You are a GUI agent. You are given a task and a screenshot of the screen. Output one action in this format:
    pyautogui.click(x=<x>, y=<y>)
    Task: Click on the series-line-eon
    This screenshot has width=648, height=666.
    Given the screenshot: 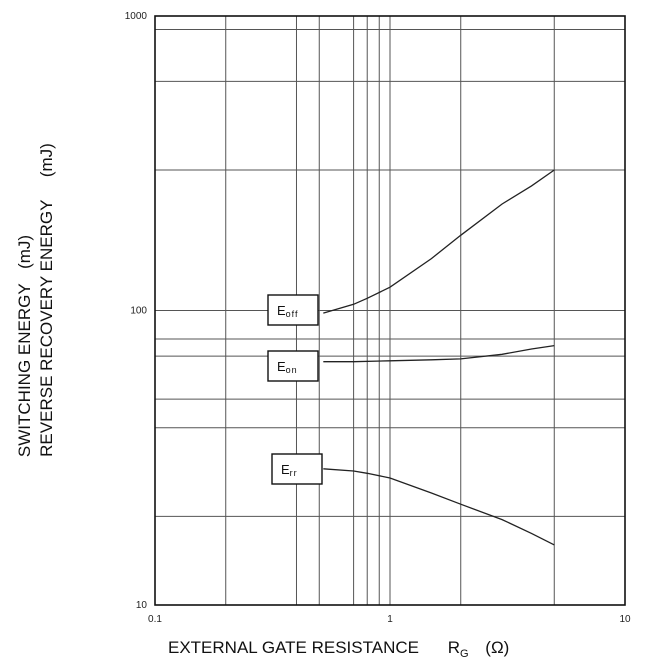 What is the action you would take?
    pyautogui.click(x=439, y=353)
    